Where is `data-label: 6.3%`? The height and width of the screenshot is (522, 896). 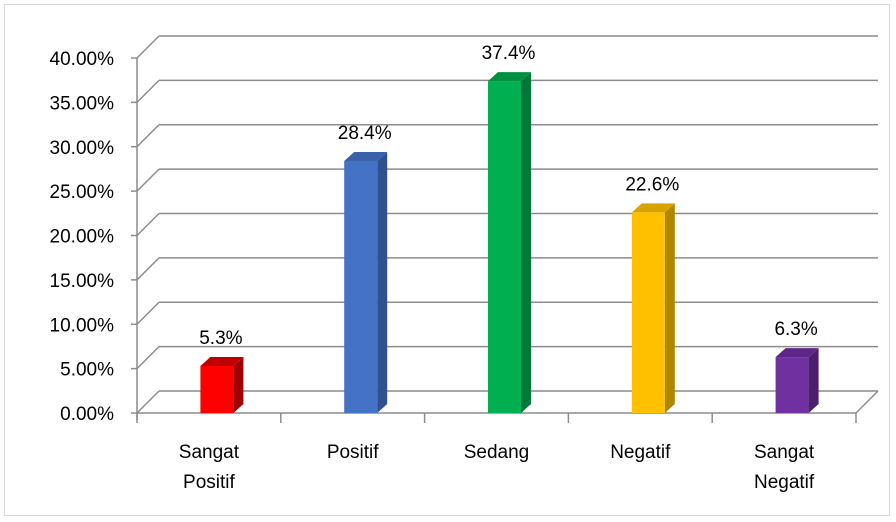
data-label: 6.3% is located at coordinates (795, 329).